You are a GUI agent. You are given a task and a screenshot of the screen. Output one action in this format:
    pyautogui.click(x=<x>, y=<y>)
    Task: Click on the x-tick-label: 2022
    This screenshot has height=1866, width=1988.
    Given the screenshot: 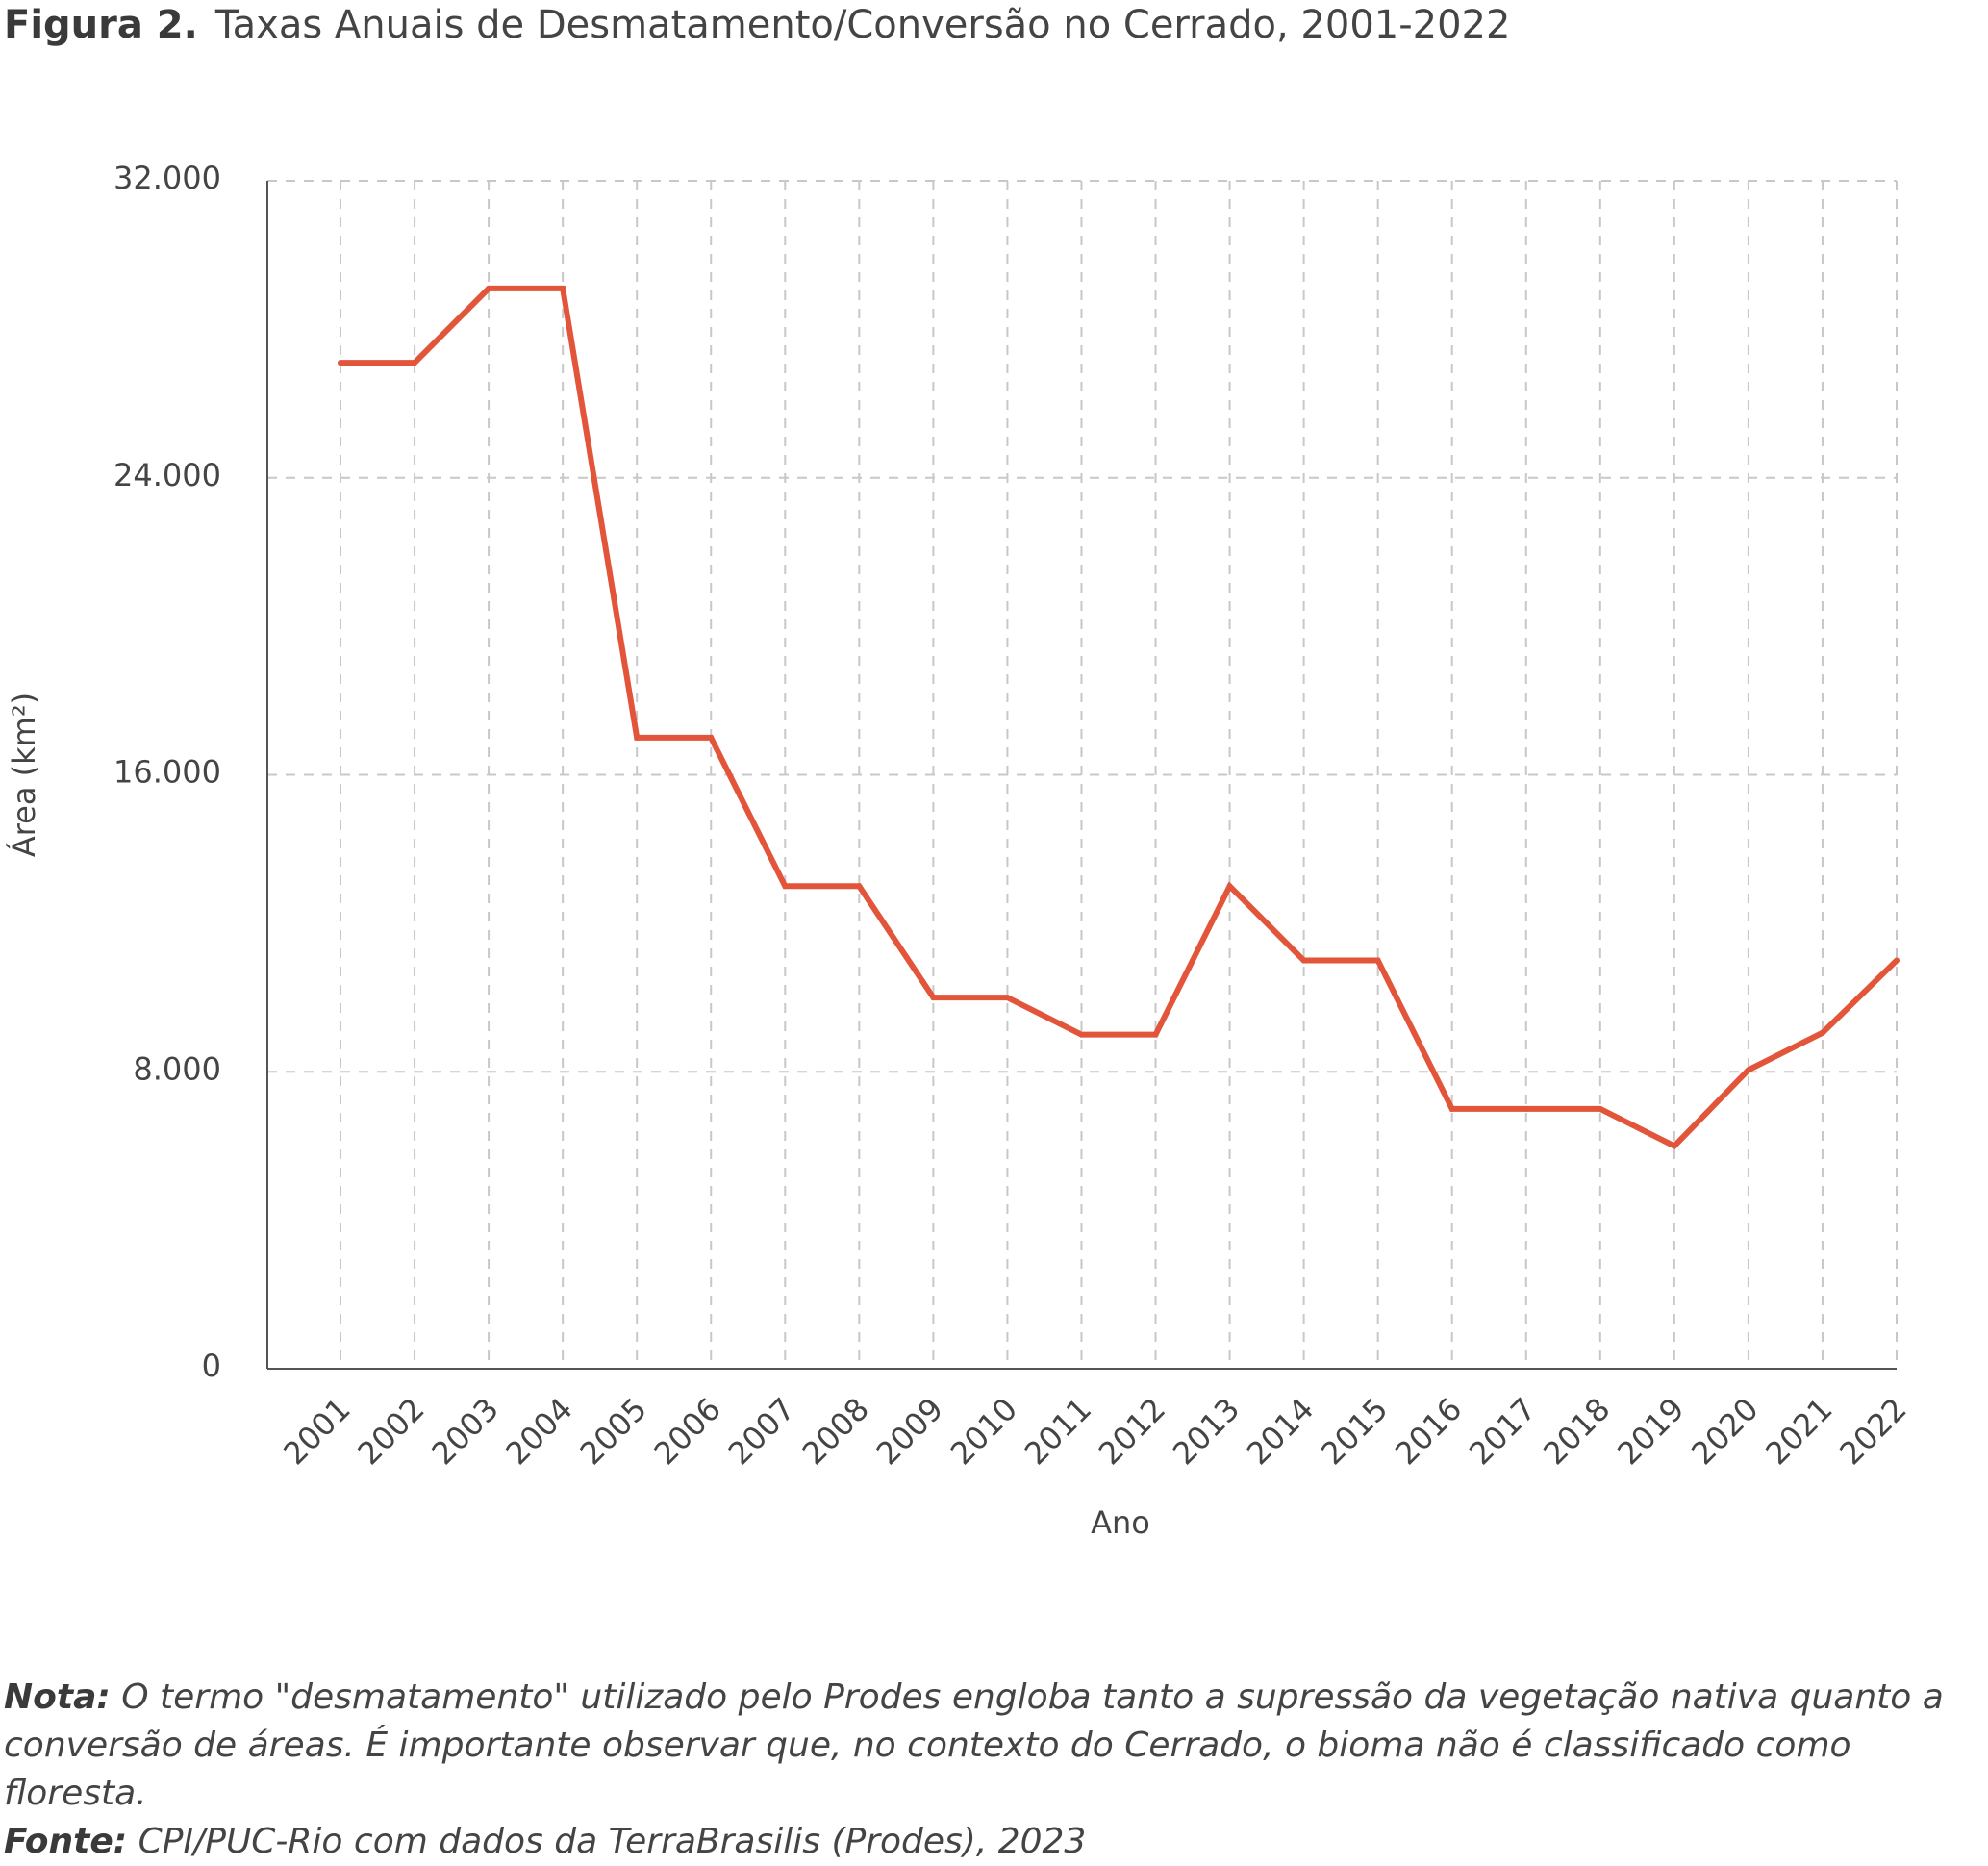 What is the action you would take?
    pyautogui.click(x=1872, y=1431)
    